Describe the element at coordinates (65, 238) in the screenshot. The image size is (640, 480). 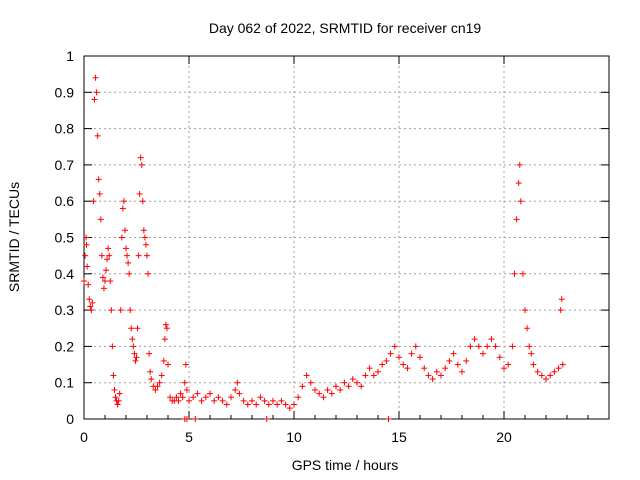
I see `y-tick-label: 0.5` at that location.